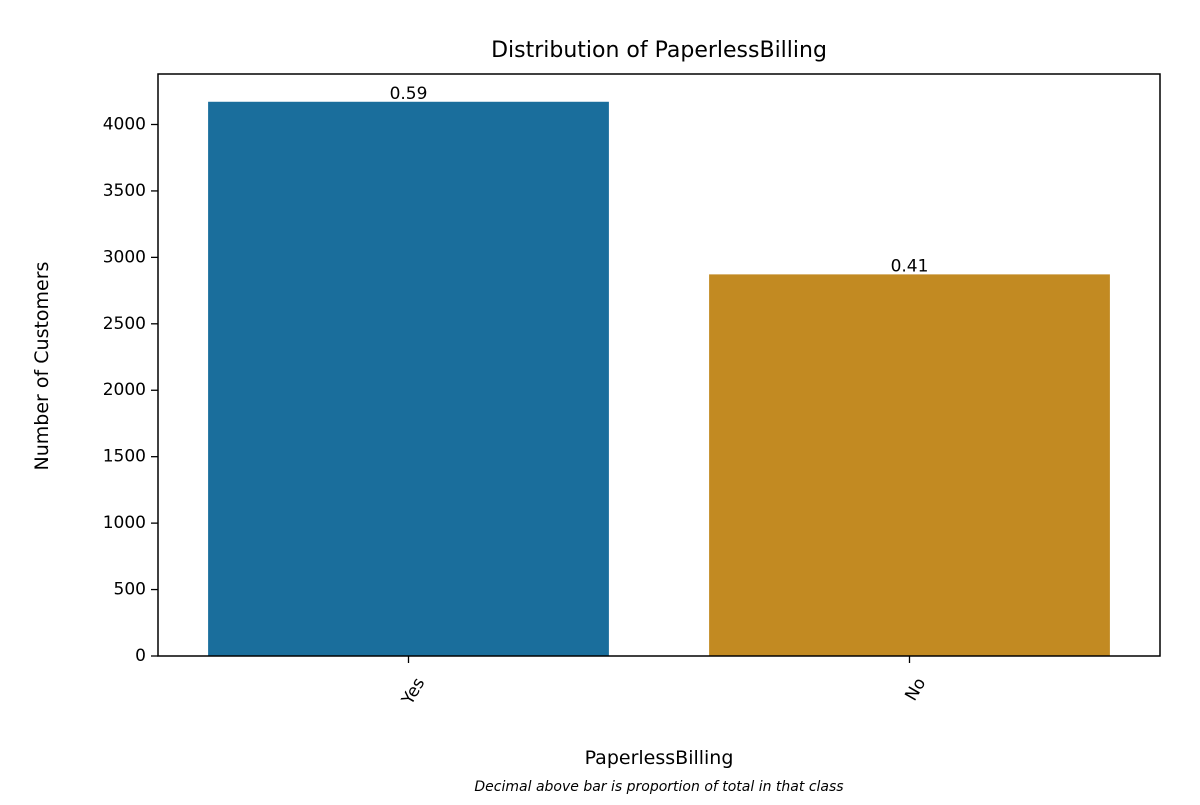 Image resolution: width=1200 pixels, height=805 pixels. Describe the element at coordinates (414, 691) in the screenshot. I see `x-tick-label: Yes` at that location.